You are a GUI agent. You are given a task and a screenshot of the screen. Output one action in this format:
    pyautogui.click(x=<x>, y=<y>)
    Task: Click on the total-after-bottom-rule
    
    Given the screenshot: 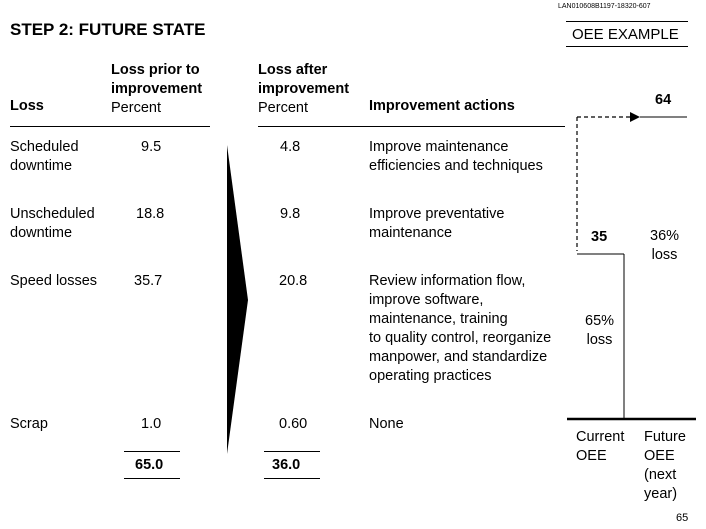 What is the action you would take?
    pyautogui.click(x=292, y=478)
    